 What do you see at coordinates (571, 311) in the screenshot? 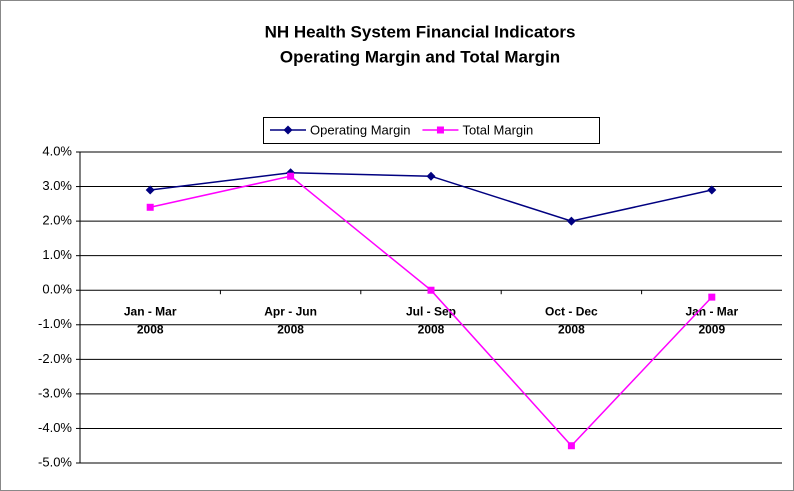
I see `x-tick-label: Oct - Dec` at bounding box center [571, 311].